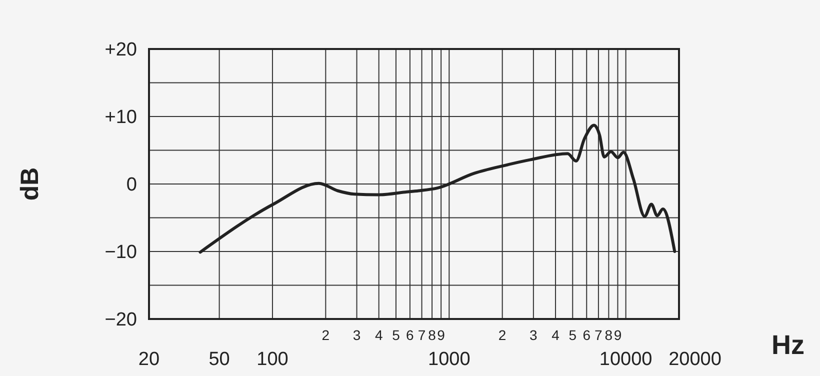 Image resolution: width=820 pixels, height=376 pixels. What do you see at coordinates (149, 359) in the screenshot?
I see `x-tick-label: 20` at bounding box center [149, 359].